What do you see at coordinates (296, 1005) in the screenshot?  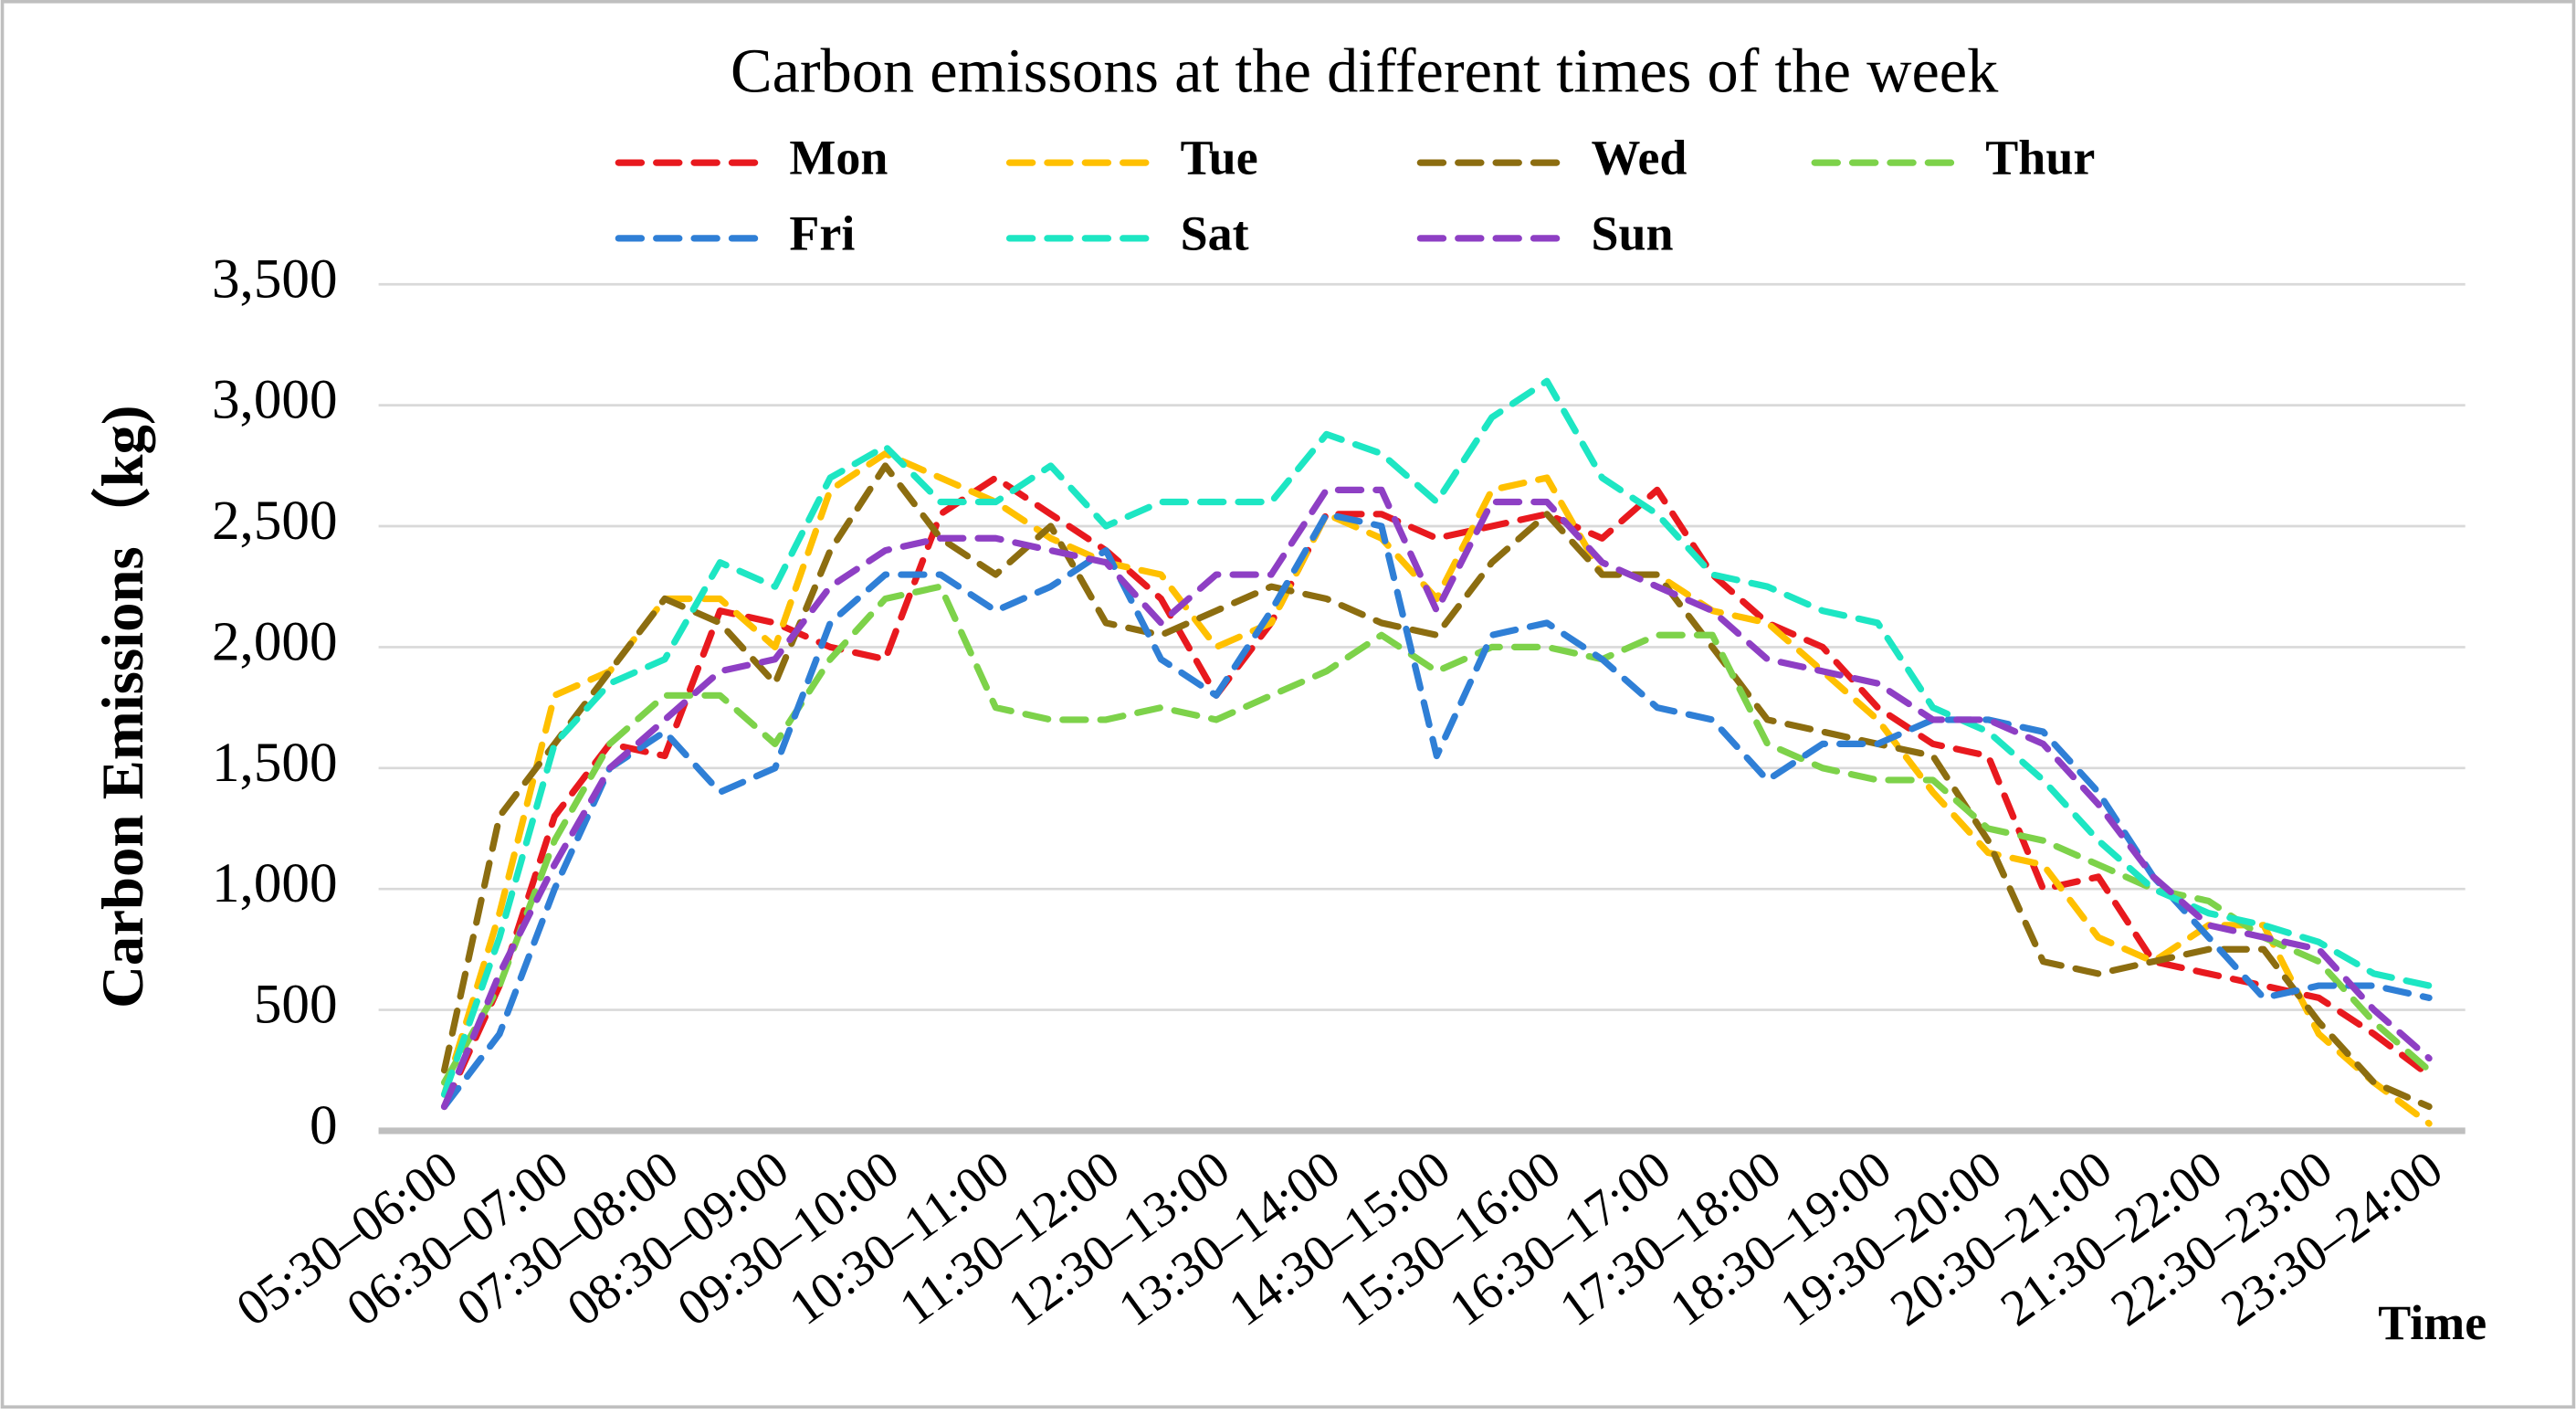 I see `y-tick-label: 500` at bounding box center [296, 1005].